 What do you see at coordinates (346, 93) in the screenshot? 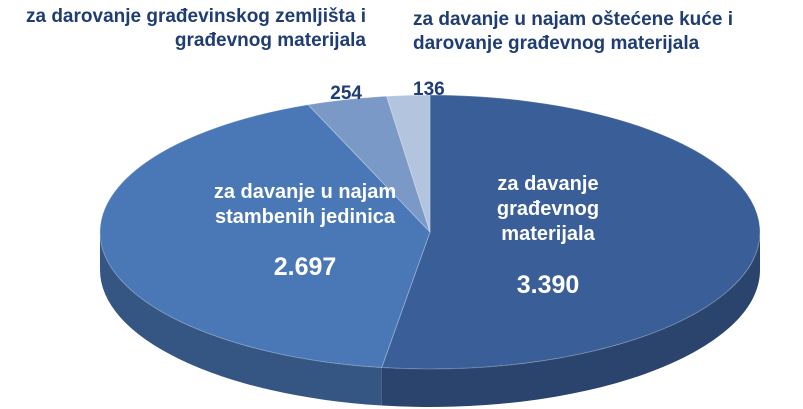
I see `value-label: 254` at bounding box center [346, 93].